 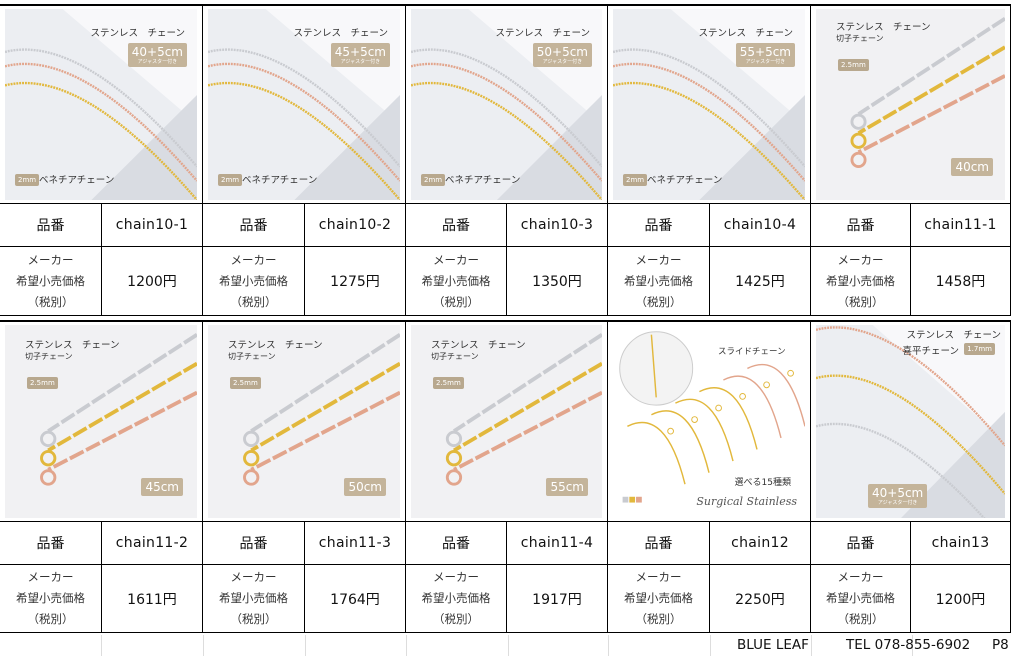 What do you see at coordinates (557, 599) in the screenshot?
I see `product-price: 1917円` at bounding box center [557, 599].